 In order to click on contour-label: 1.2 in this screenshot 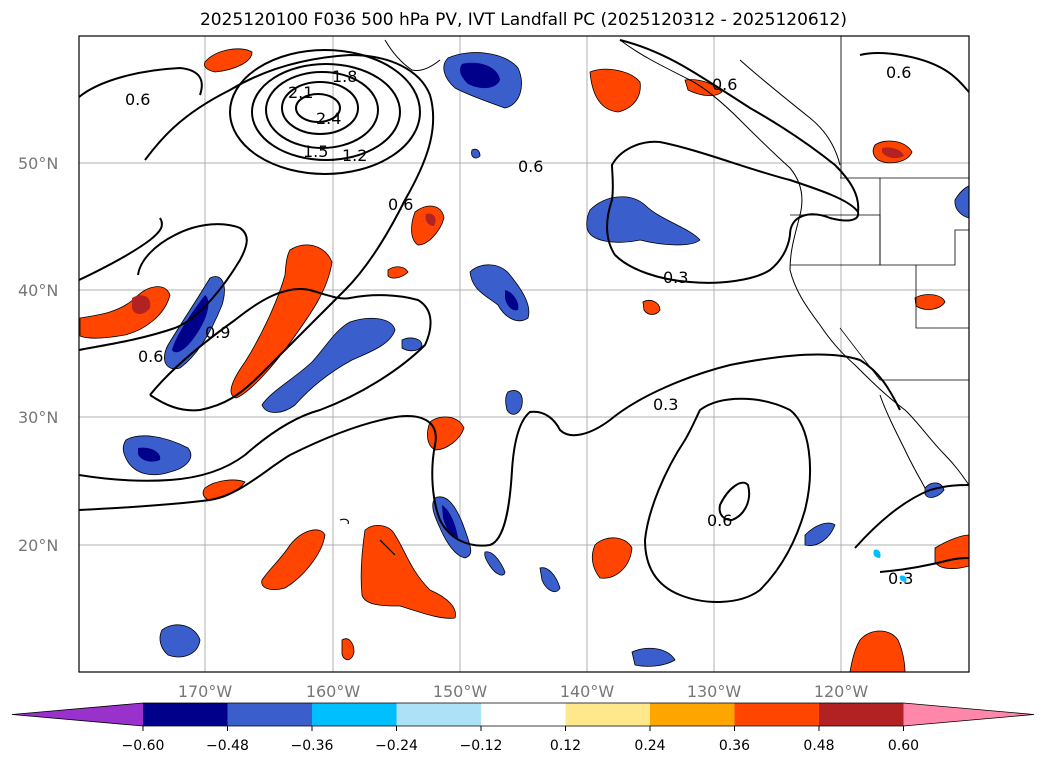, I will do `click(354, 155)`.